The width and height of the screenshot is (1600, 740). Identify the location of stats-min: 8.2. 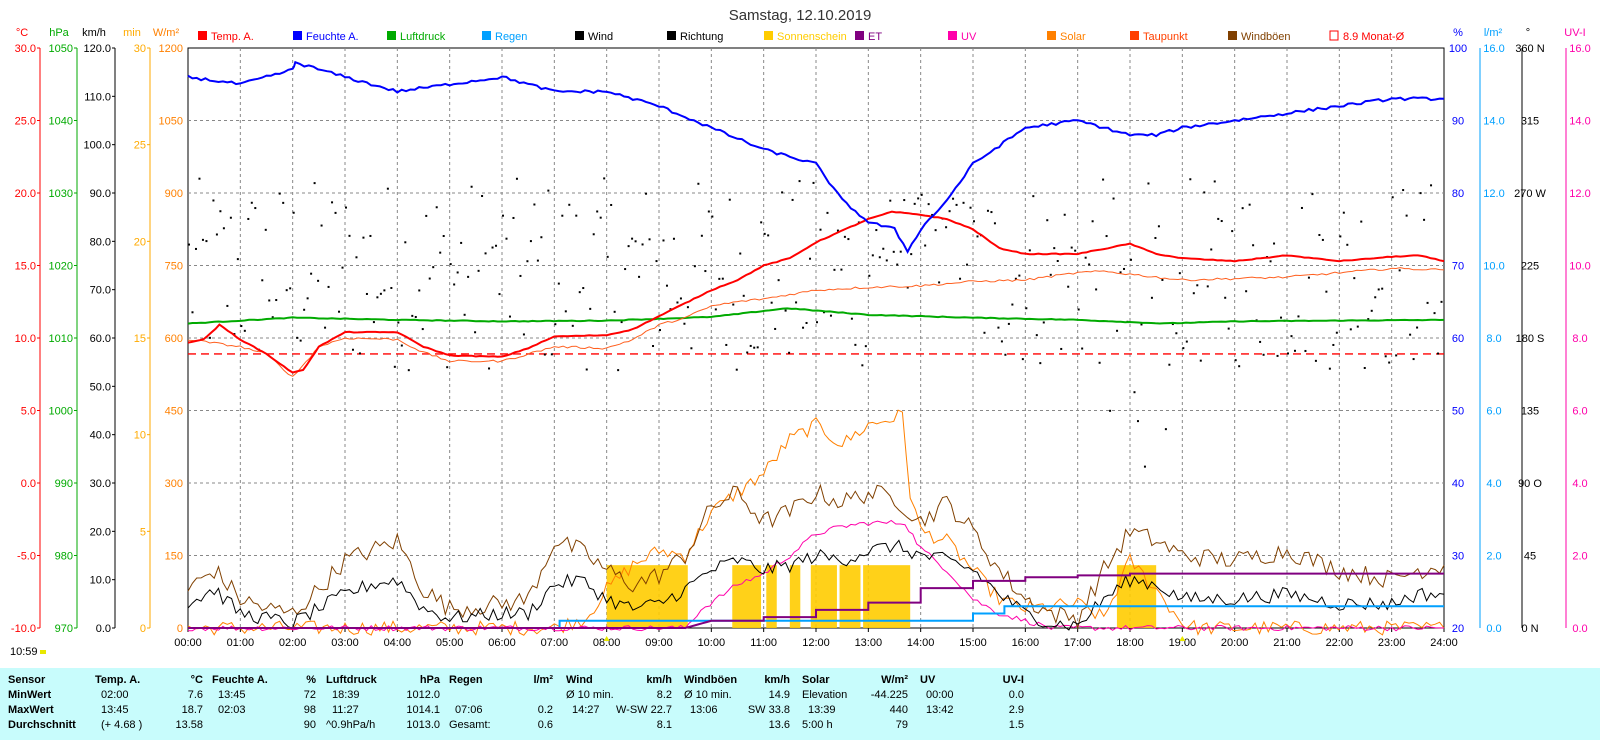
(664, 695).